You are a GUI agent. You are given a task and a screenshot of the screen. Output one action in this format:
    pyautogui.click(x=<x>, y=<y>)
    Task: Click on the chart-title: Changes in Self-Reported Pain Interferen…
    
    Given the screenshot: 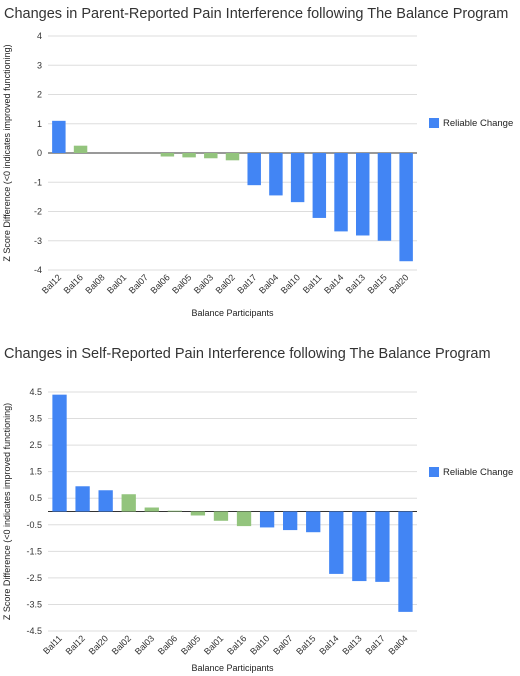 What is the action you would take?
    pyautogui.click(x=247, y=354)
    